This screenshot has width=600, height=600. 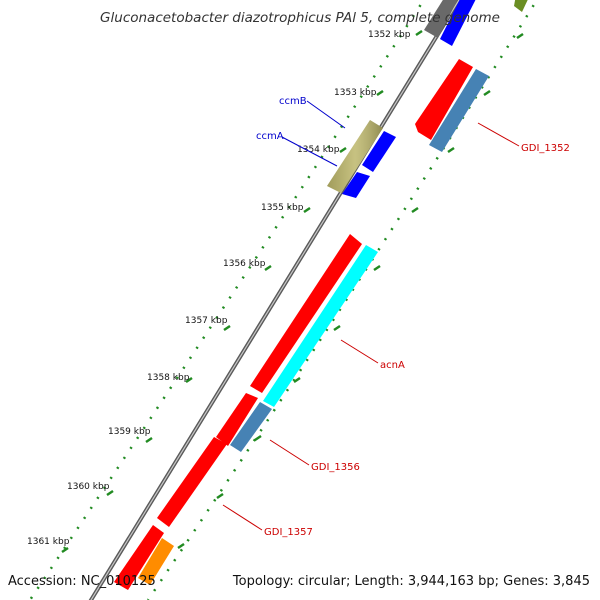 What do you see at coordinates (522, 6) in the screenshot?
I see `feature-olive-top` at bounding box center [522, 6].